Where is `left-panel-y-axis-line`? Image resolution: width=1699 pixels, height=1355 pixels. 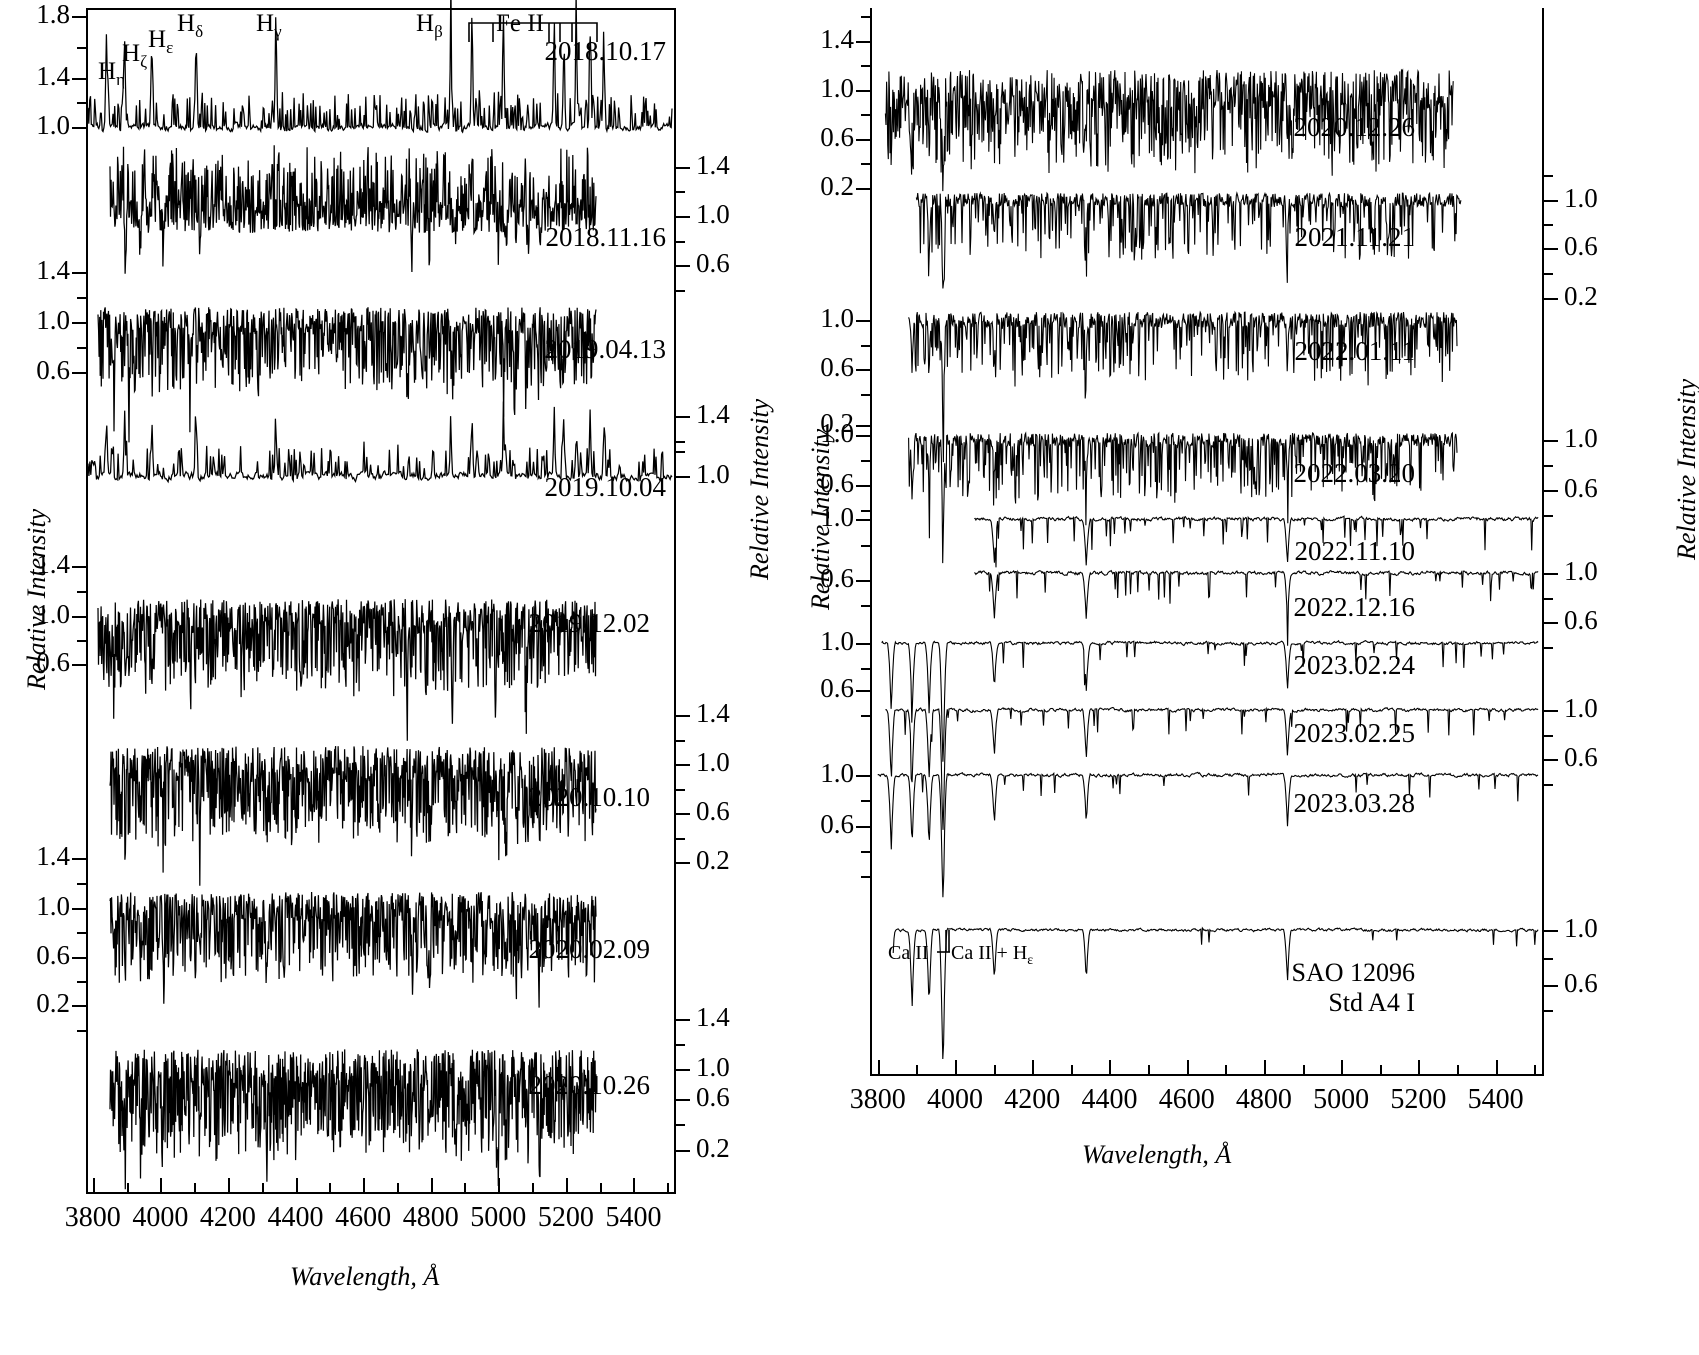
left-panel-y-axis-line is located at coordinates (87, 601).